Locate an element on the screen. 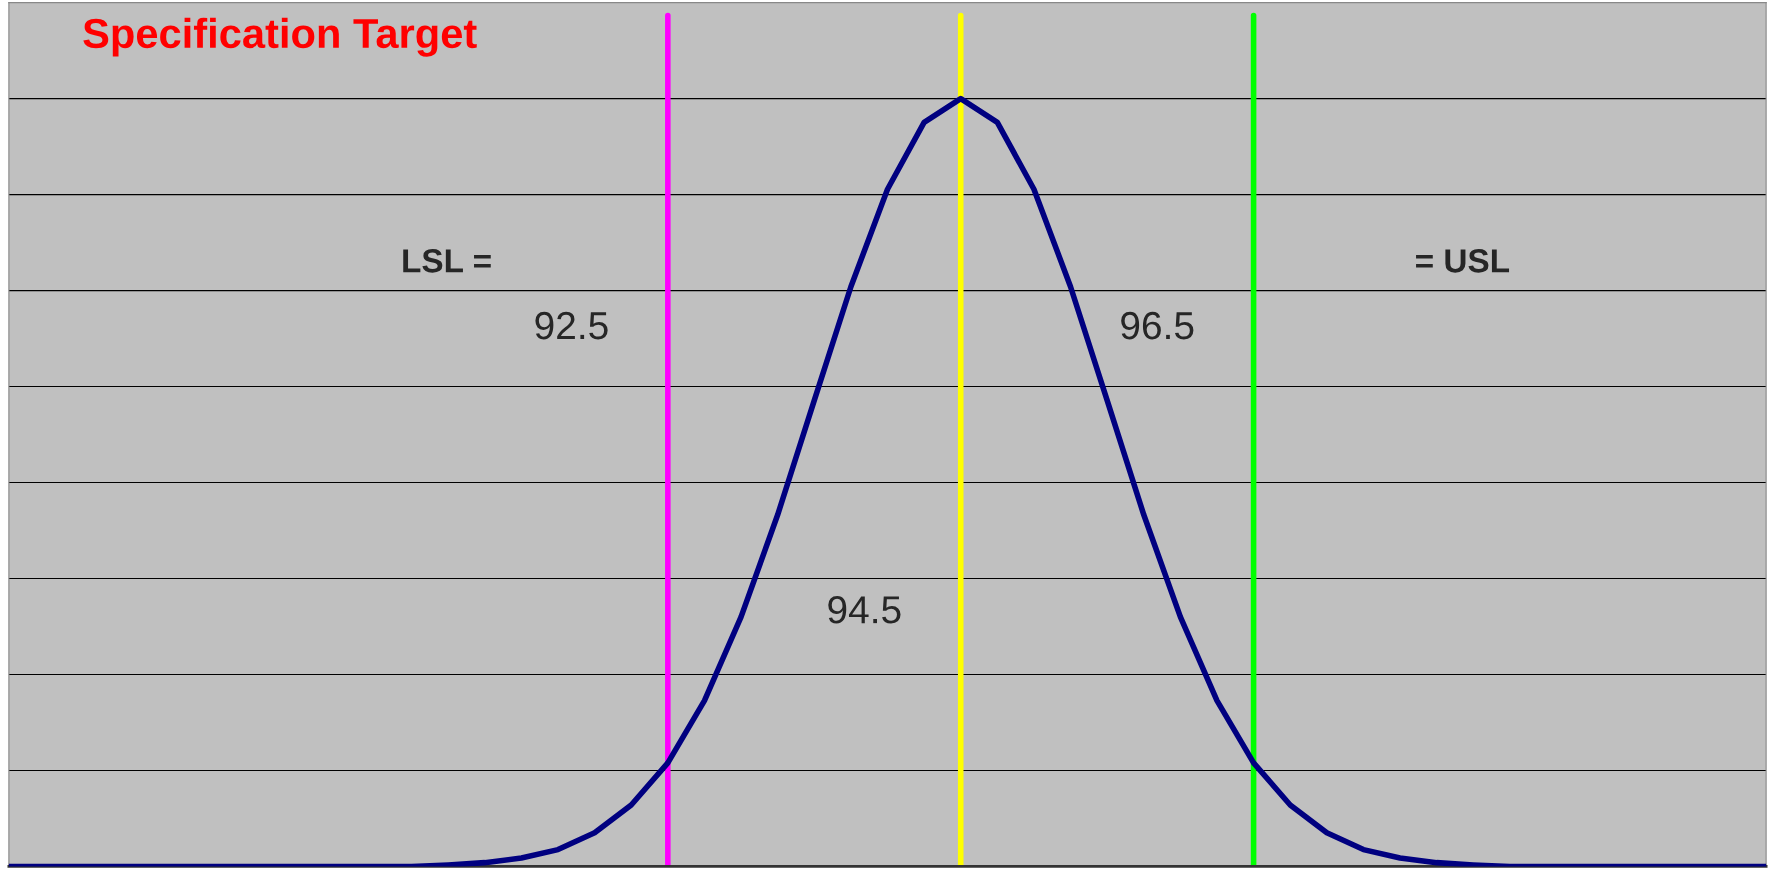 This screenshot has height=877, width=1775. chart-title: Specification Target is located at coordinates (280, 37).